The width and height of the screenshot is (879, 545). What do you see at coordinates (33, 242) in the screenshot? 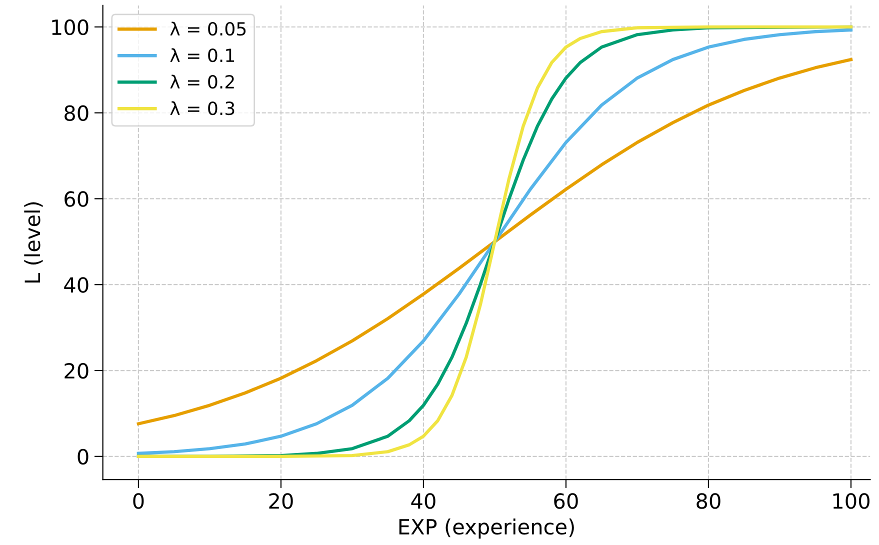
I see `y-axis-title: L (level)` at bounding box center [33, 242].